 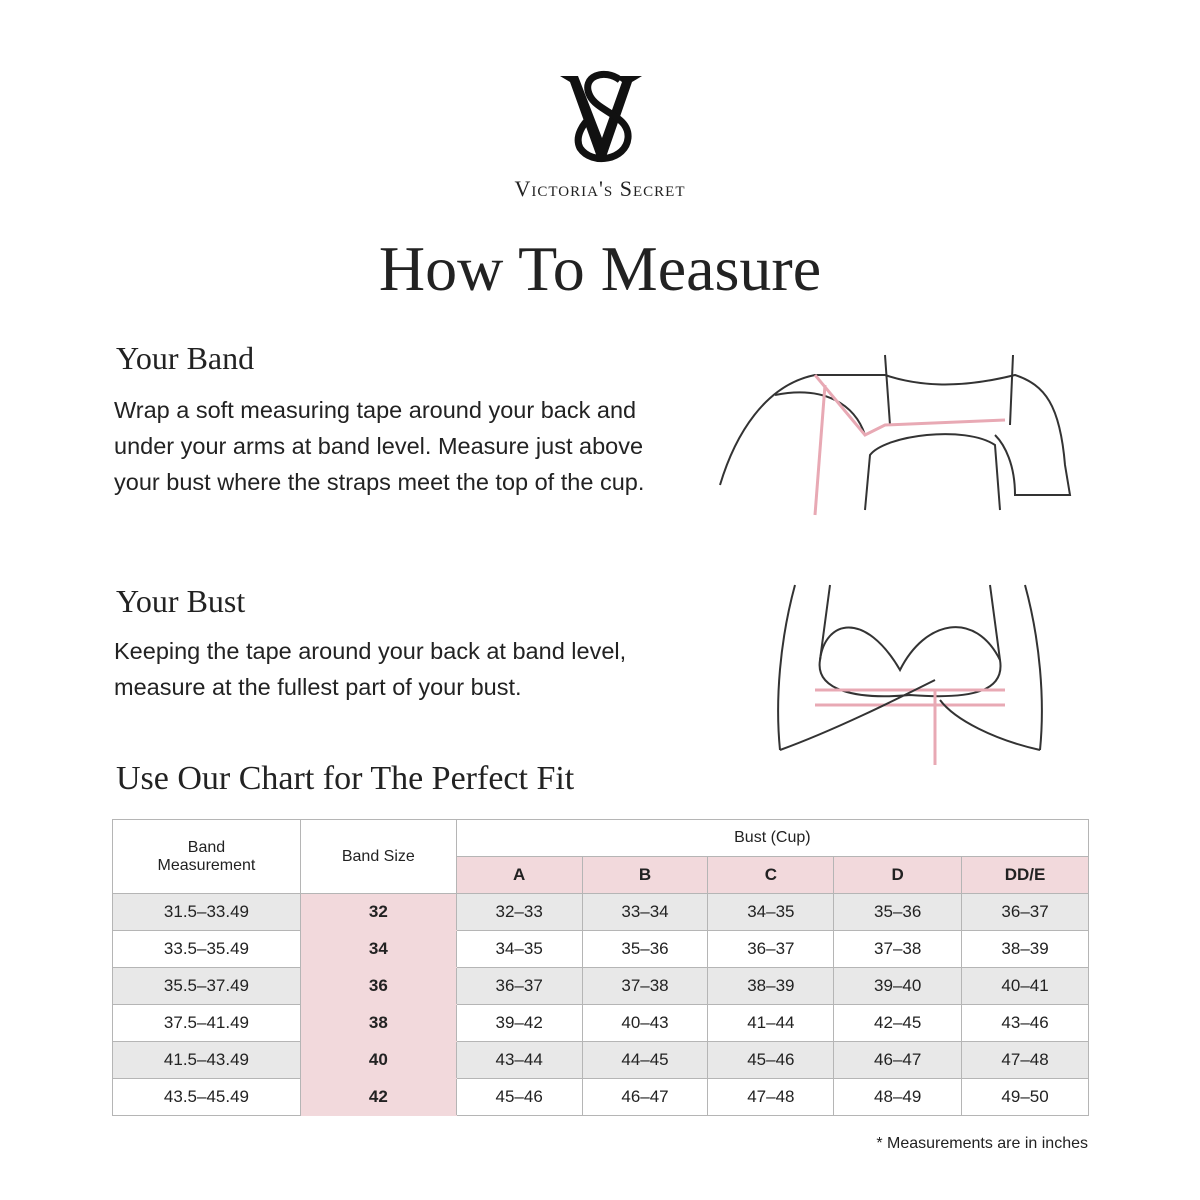 I want to click on header-cup-c: C, so click(x=771, y=875).